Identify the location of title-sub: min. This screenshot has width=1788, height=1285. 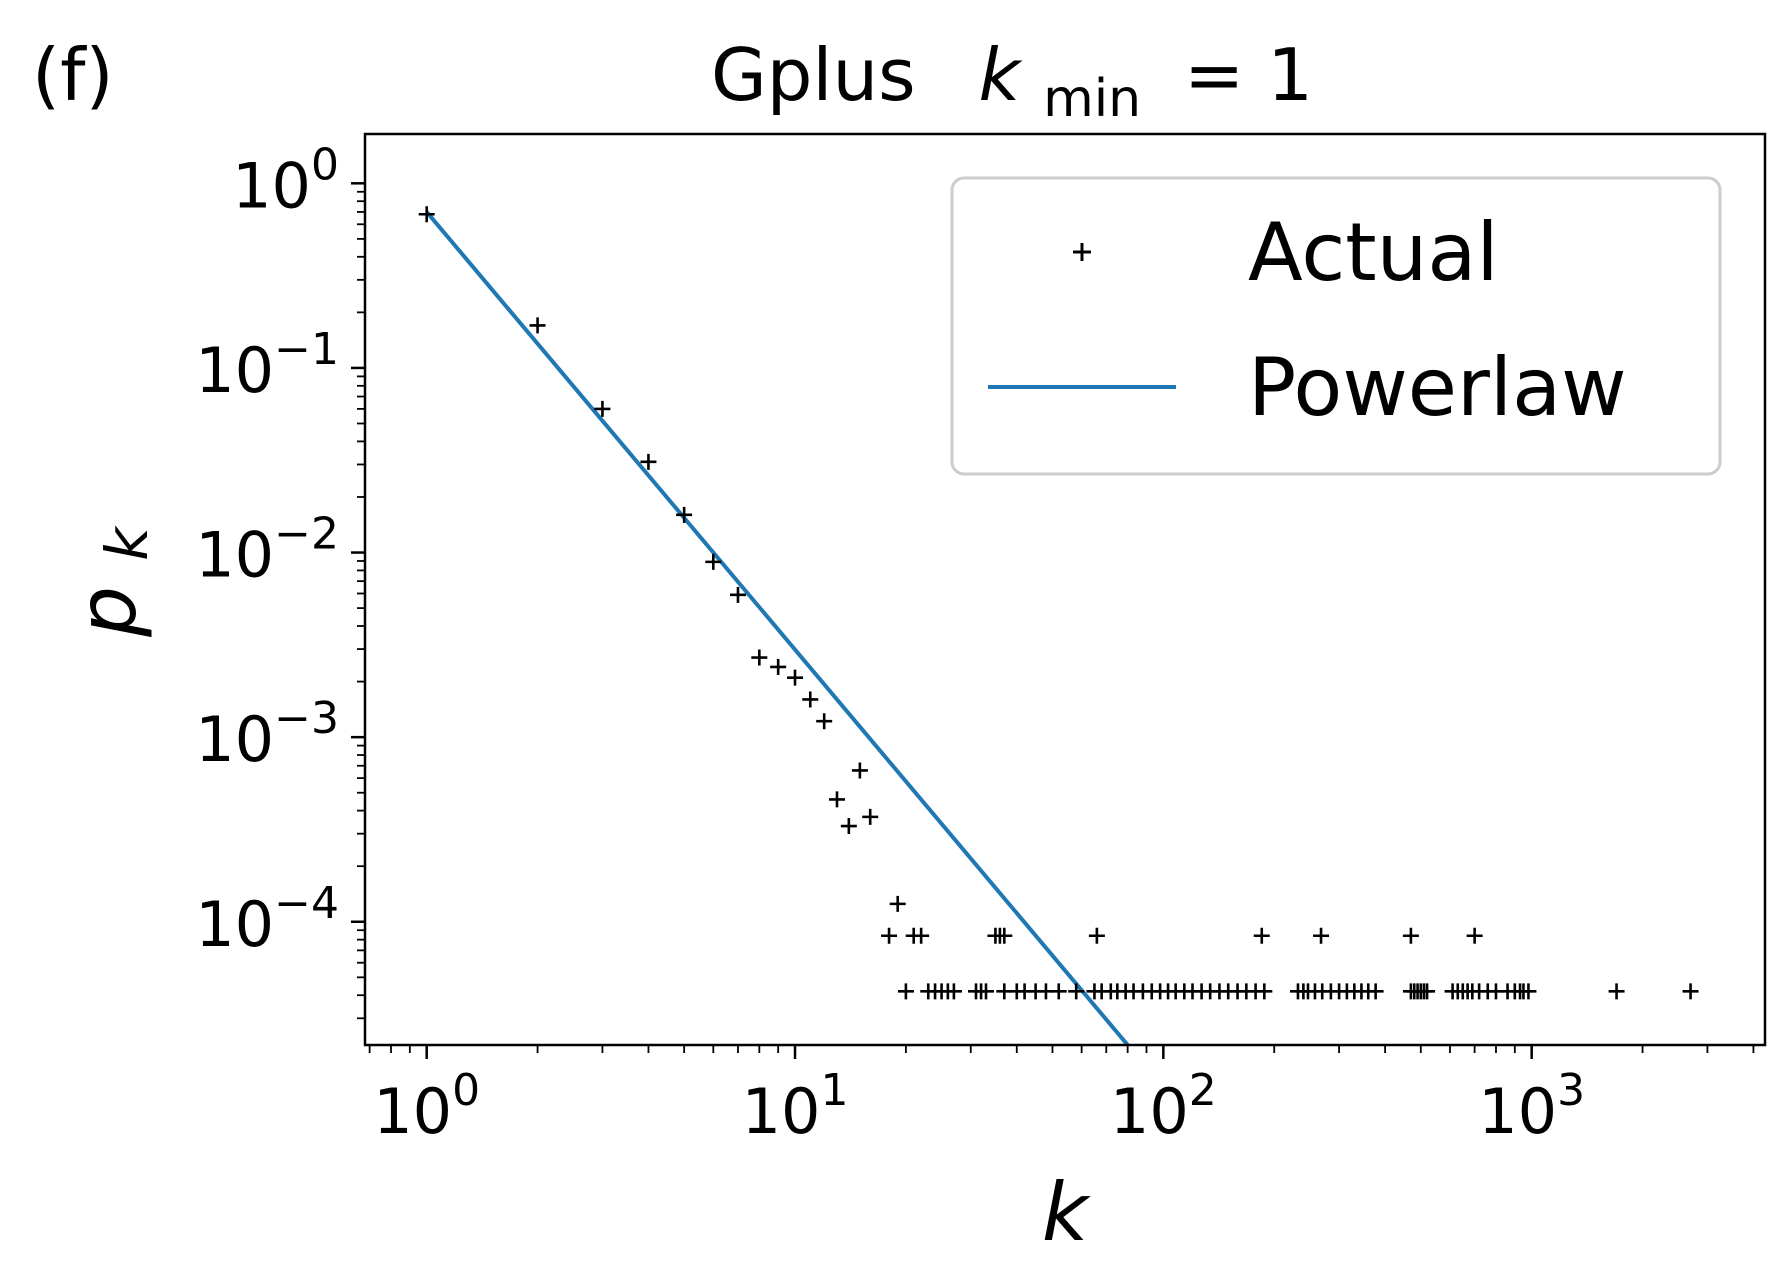
(1092, 99).